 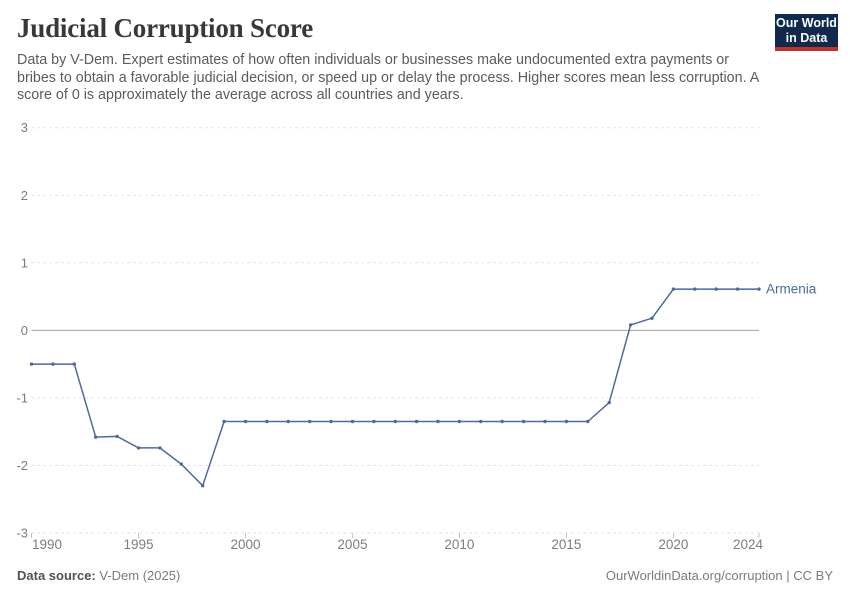 What do you see at coordinates (395, 535) in the screenshot?
I see `x-axis-ticks` at bounding box center [395, 535].